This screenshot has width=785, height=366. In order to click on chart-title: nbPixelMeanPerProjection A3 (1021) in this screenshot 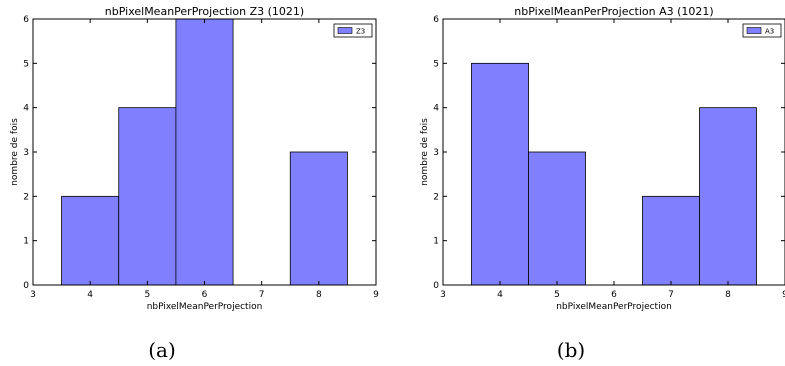, I will do `click(613, 11)`.